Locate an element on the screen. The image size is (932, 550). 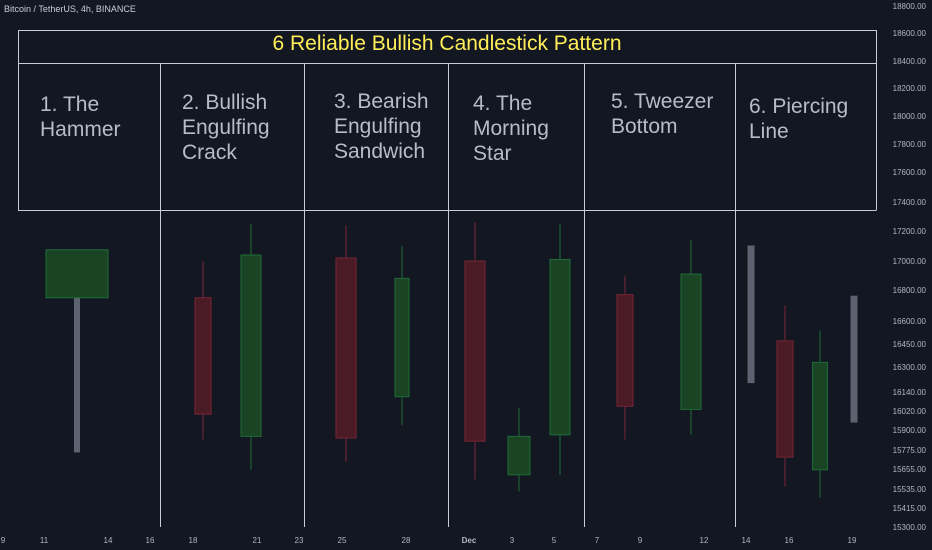
price-tick-label: 17200.00 is located at coordinates (910, 231).